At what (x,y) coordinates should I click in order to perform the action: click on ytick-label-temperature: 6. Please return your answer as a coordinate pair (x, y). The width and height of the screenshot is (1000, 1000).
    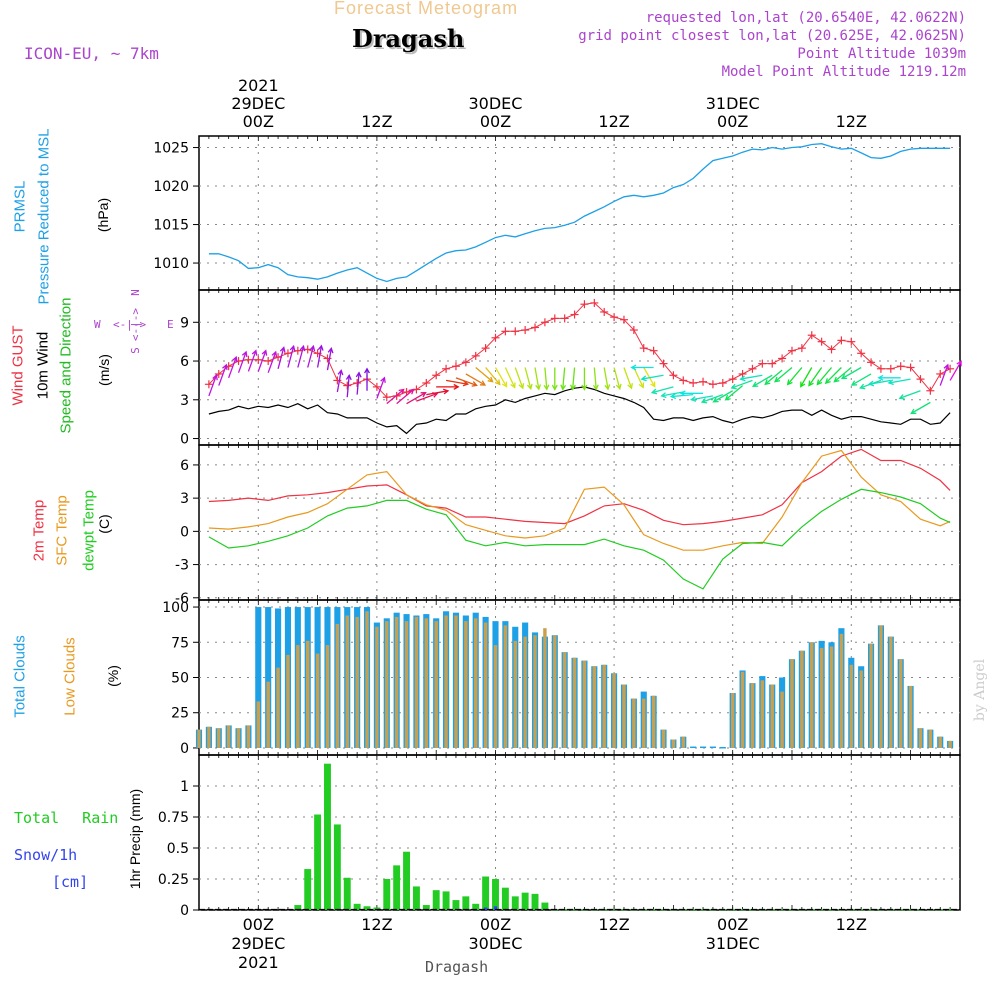
    Looking at the image, I should click on (184, 466).